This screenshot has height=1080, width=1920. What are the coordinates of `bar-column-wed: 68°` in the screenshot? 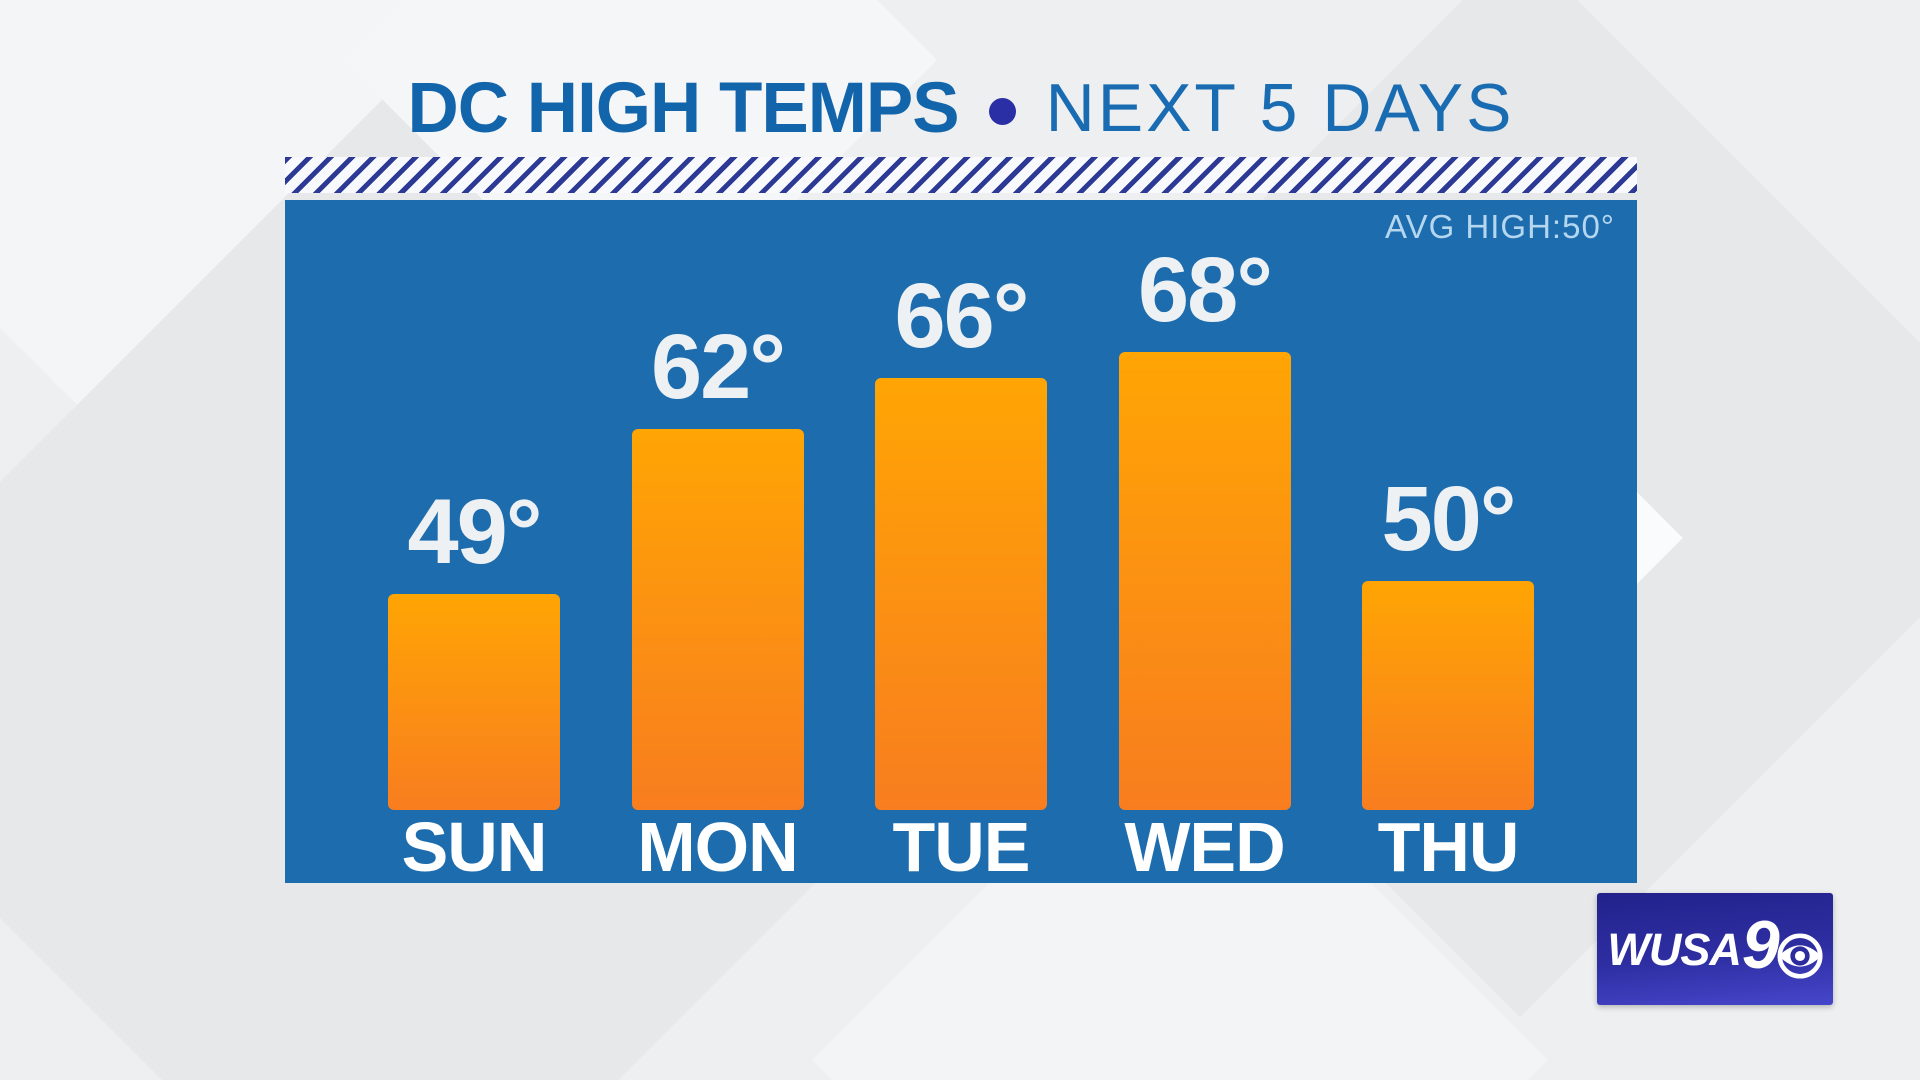 It's located at (1204, 524).